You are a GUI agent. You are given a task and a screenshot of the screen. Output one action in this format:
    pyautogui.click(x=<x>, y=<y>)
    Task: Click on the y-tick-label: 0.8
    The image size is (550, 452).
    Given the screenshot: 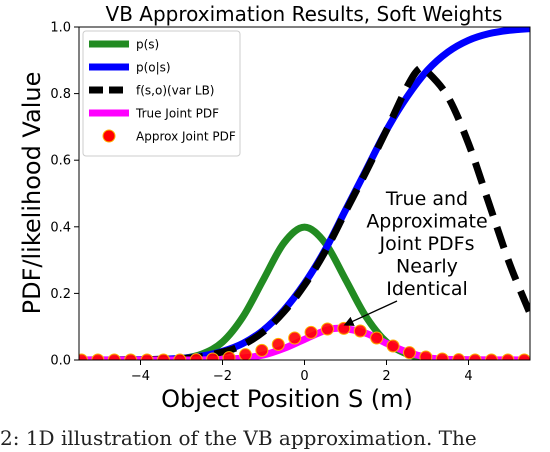 What is the action you would take?
    pyautogui.click(x=60, y=94)
    